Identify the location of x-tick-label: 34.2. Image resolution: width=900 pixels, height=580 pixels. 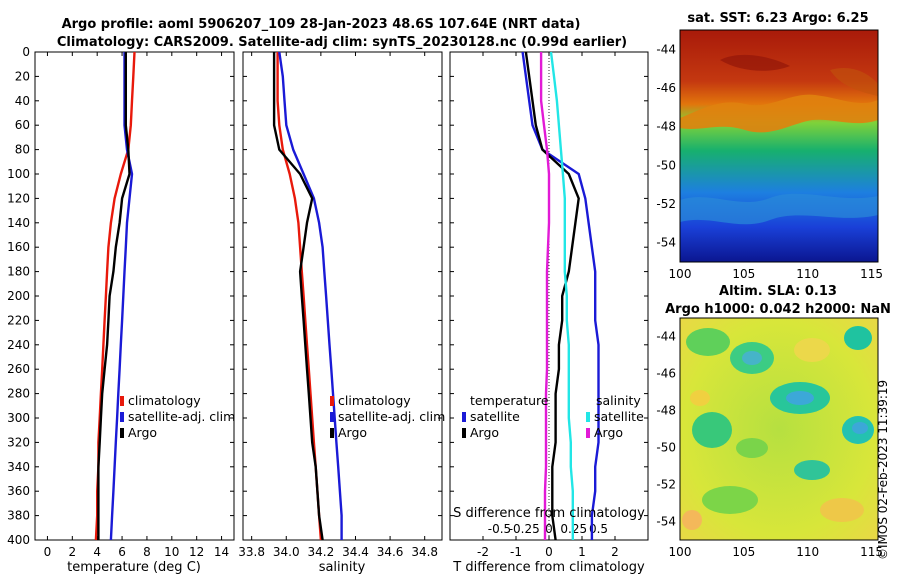
(321, 552).